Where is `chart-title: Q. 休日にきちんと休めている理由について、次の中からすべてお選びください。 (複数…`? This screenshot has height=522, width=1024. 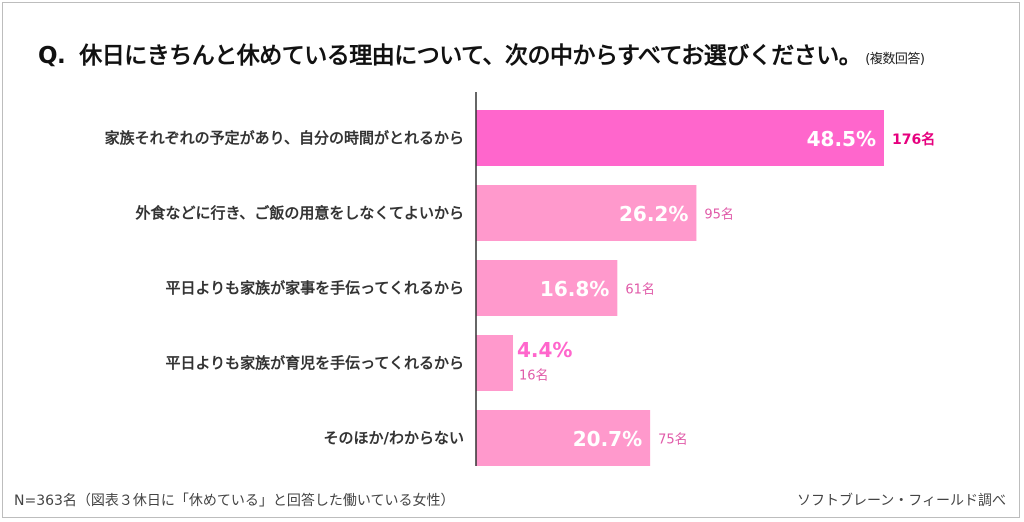
chart-title: Q. 休日にきちんと休めている理由について、次の中からすべてお選びください。 (複数… is located at coordinates (481, 53).